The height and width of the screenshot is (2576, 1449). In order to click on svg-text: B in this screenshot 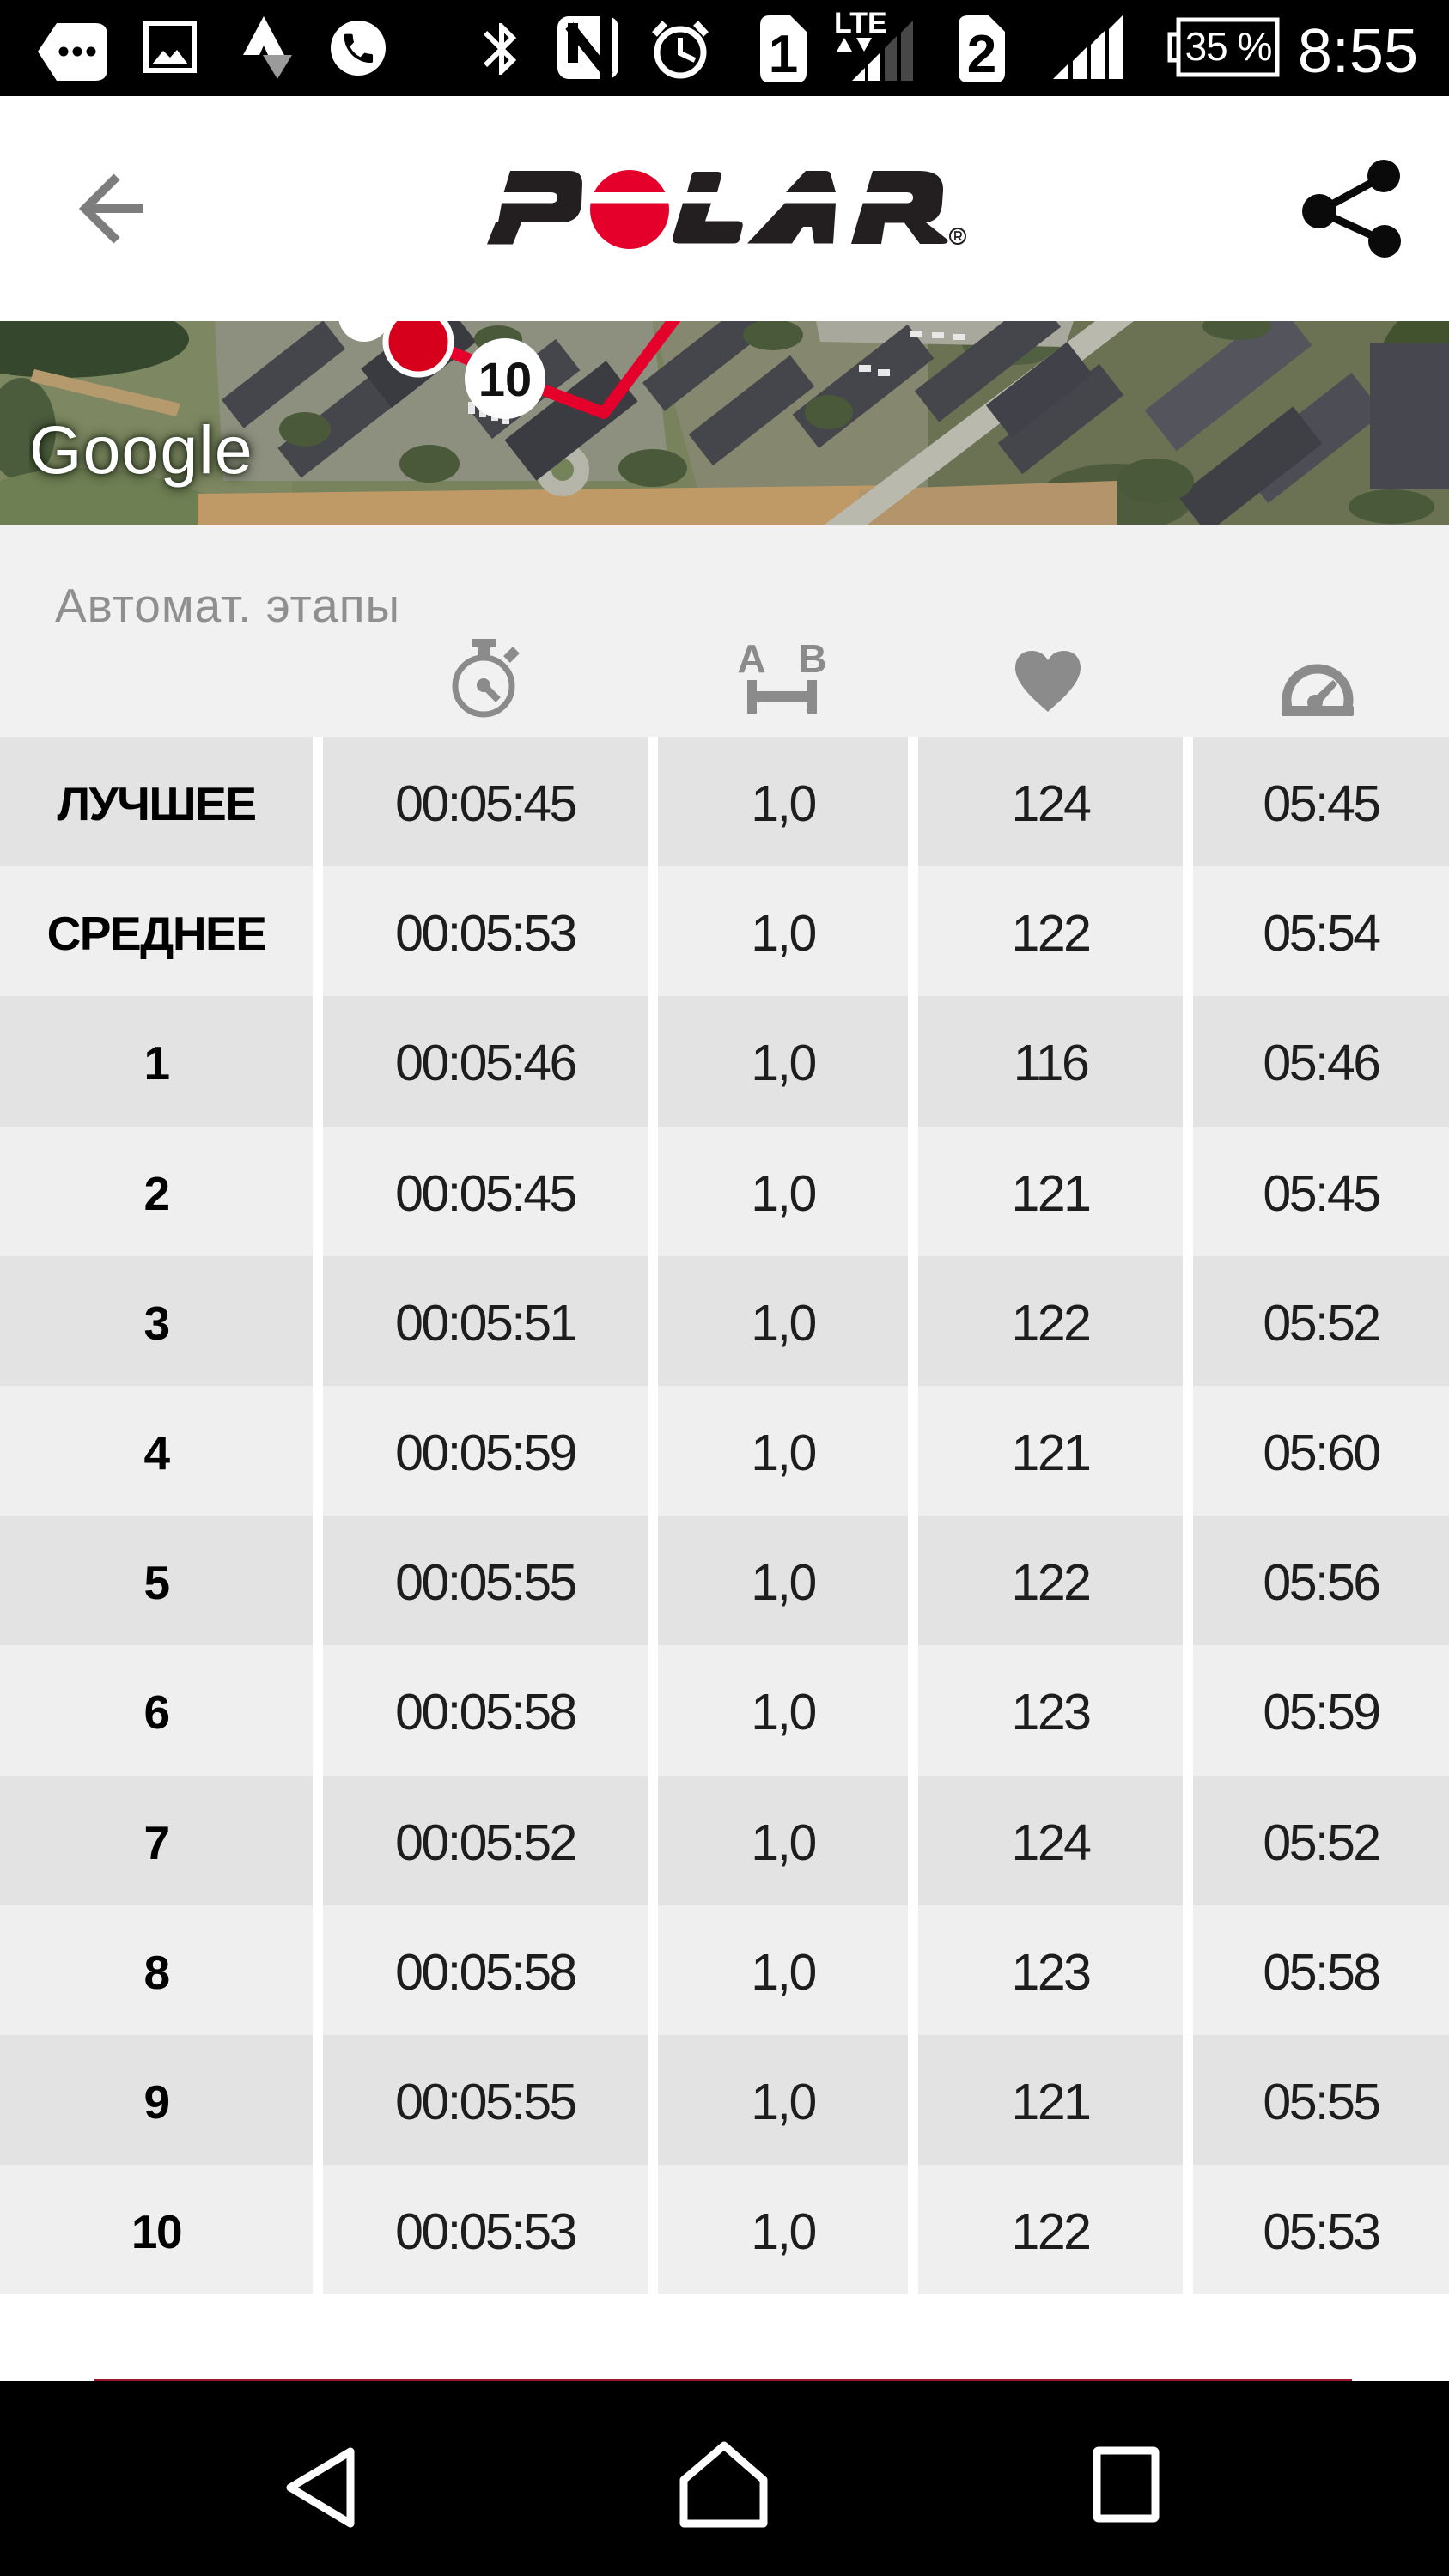, I will do `click(812, 658)`.